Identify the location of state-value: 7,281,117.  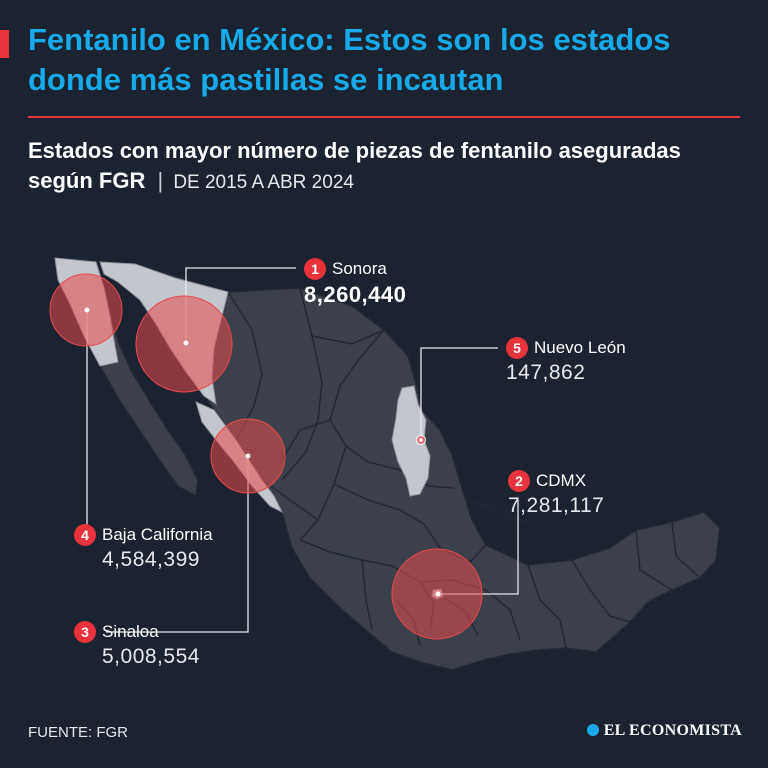
(556, 505).